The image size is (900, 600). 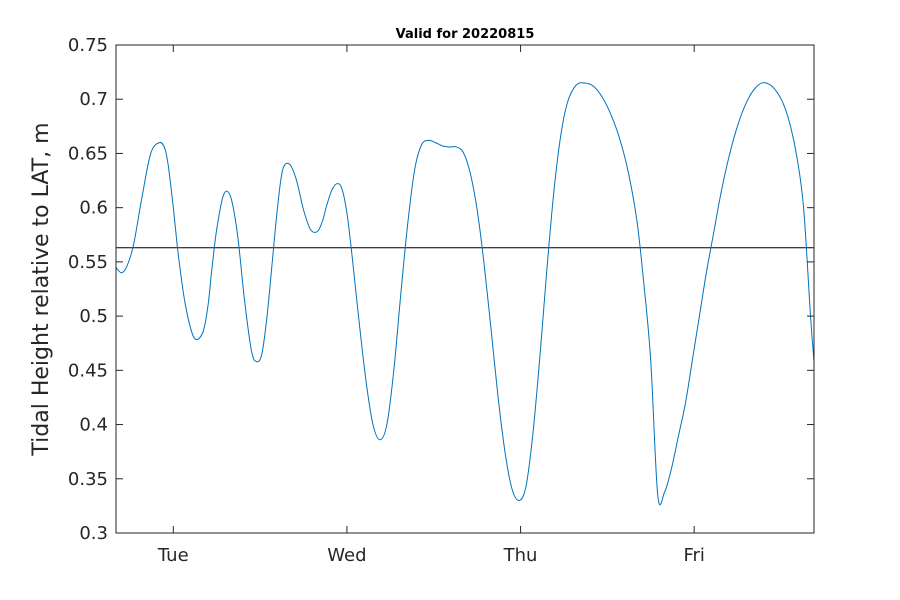 I want to click on x-tick-label: Fri, so click(x=693, y=555).